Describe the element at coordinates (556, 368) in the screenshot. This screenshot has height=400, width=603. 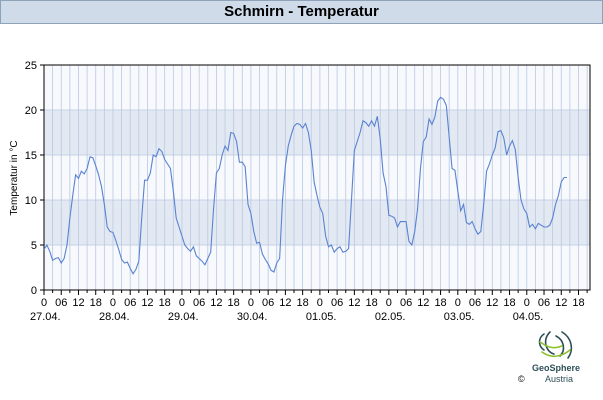
I see `logo-brand-text: GeoSphere` at that location.